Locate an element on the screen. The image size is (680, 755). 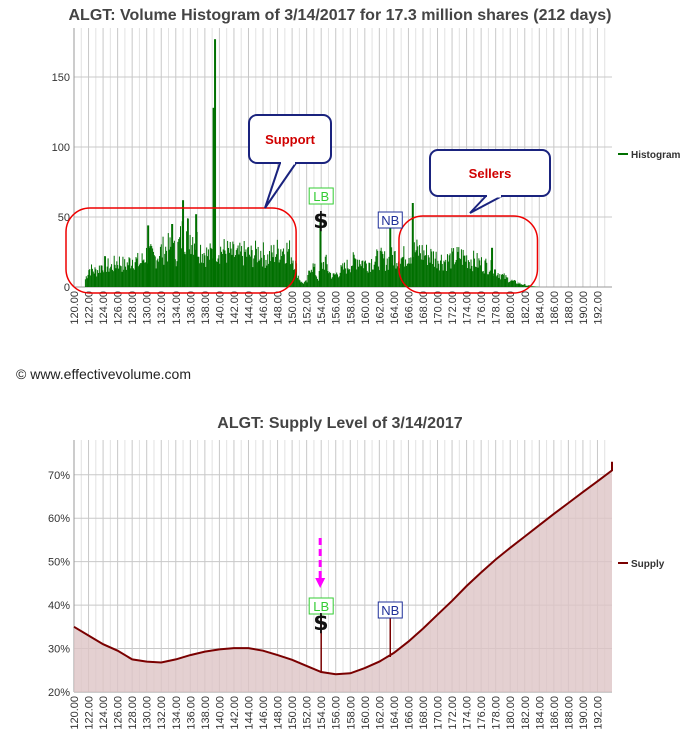
x-tick-label: 134.00 is located at coordinates (177, 308).